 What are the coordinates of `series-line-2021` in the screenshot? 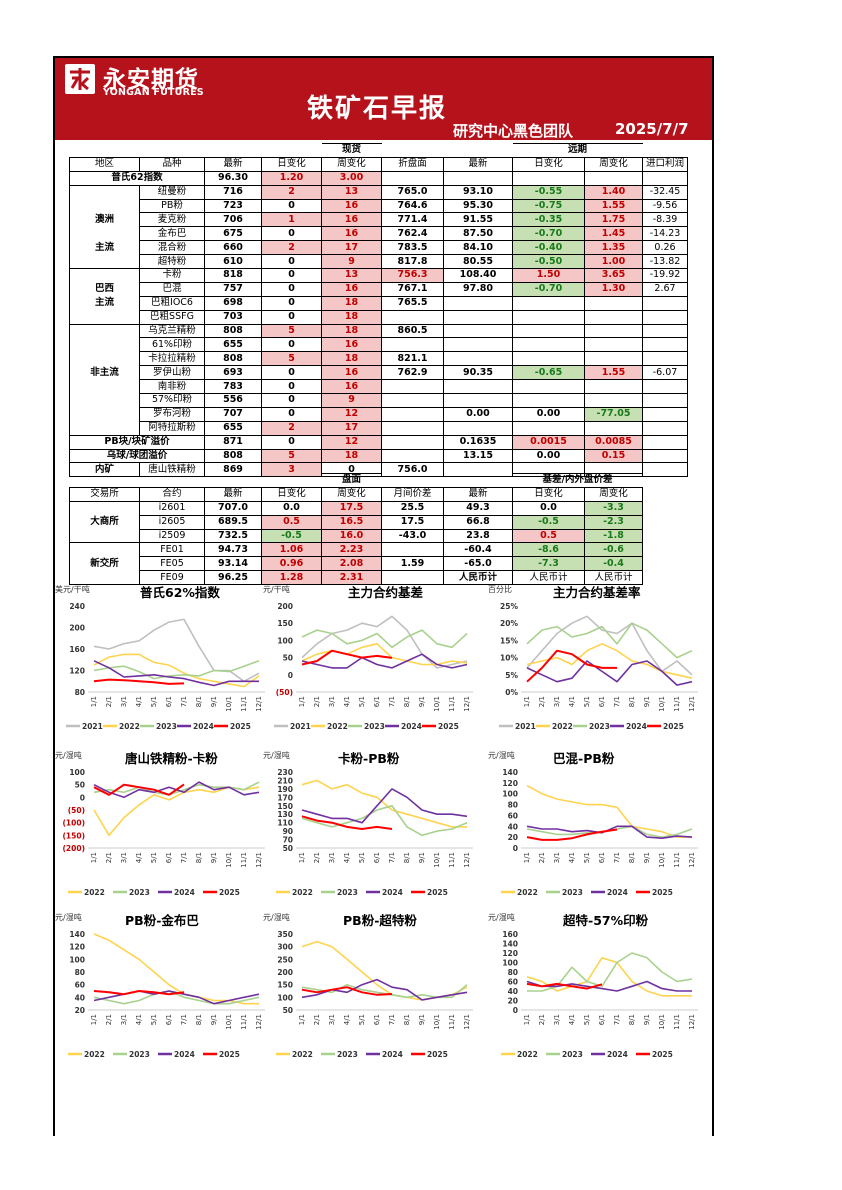 It's located at (384, 642).